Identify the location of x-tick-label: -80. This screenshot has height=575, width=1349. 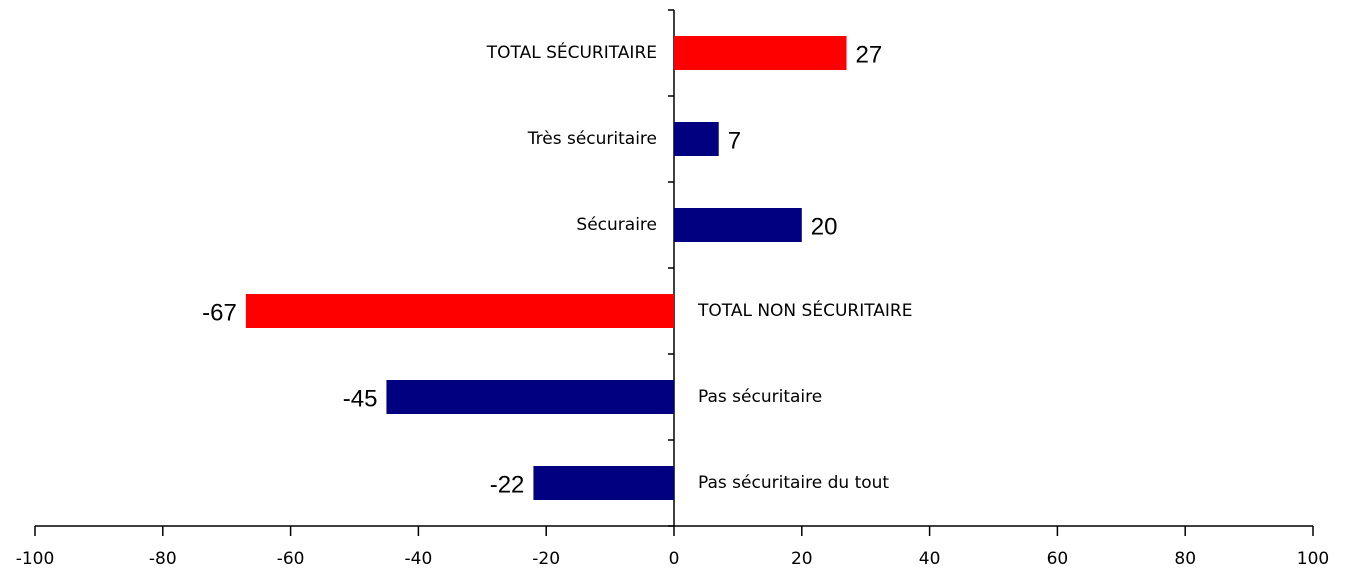
(163, 559).